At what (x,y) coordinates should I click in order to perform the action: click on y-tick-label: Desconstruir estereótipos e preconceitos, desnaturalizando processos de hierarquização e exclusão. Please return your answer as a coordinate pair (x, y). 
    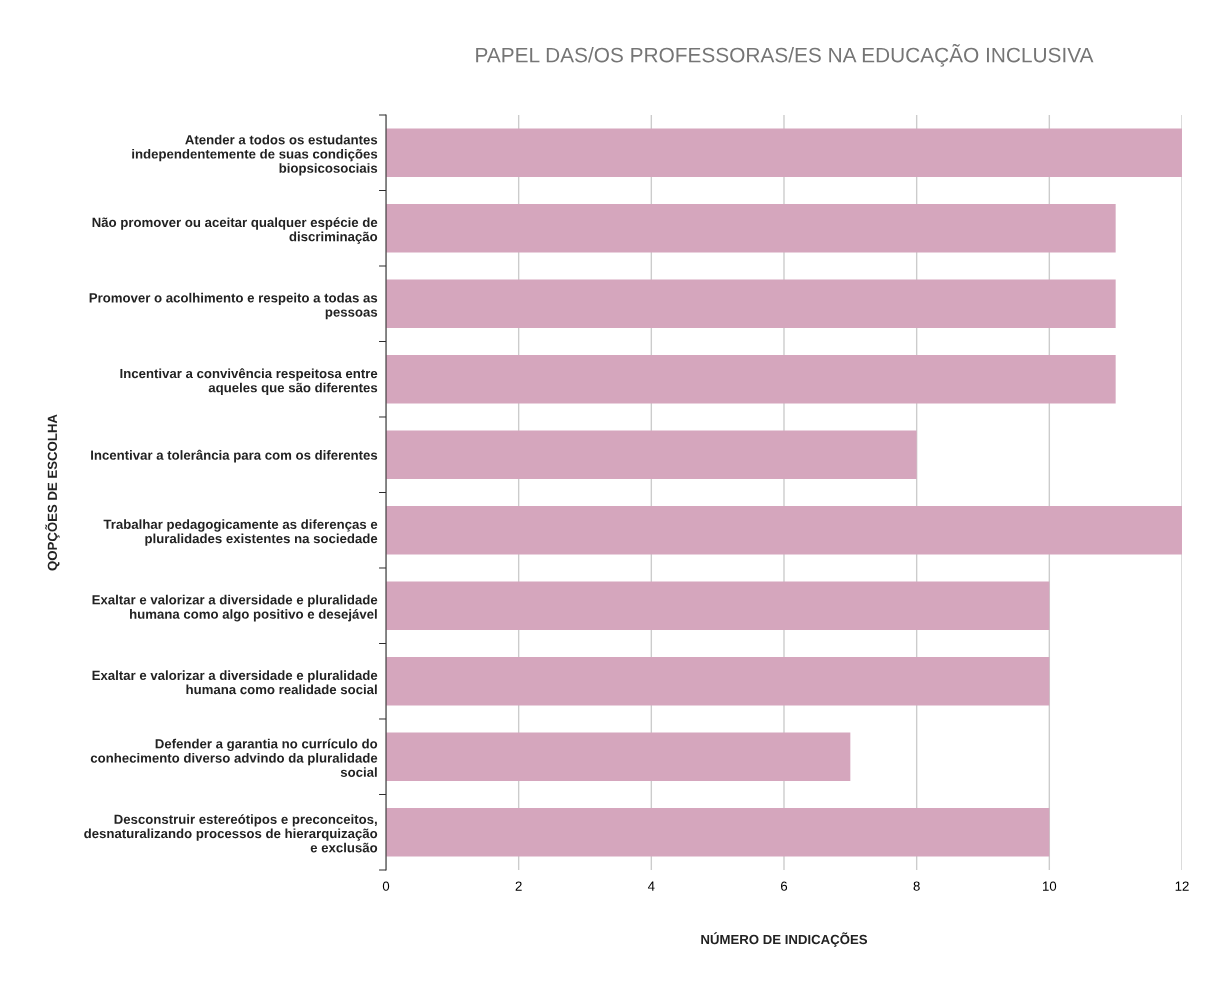
    Looking at the image, I should click on (231, 833).